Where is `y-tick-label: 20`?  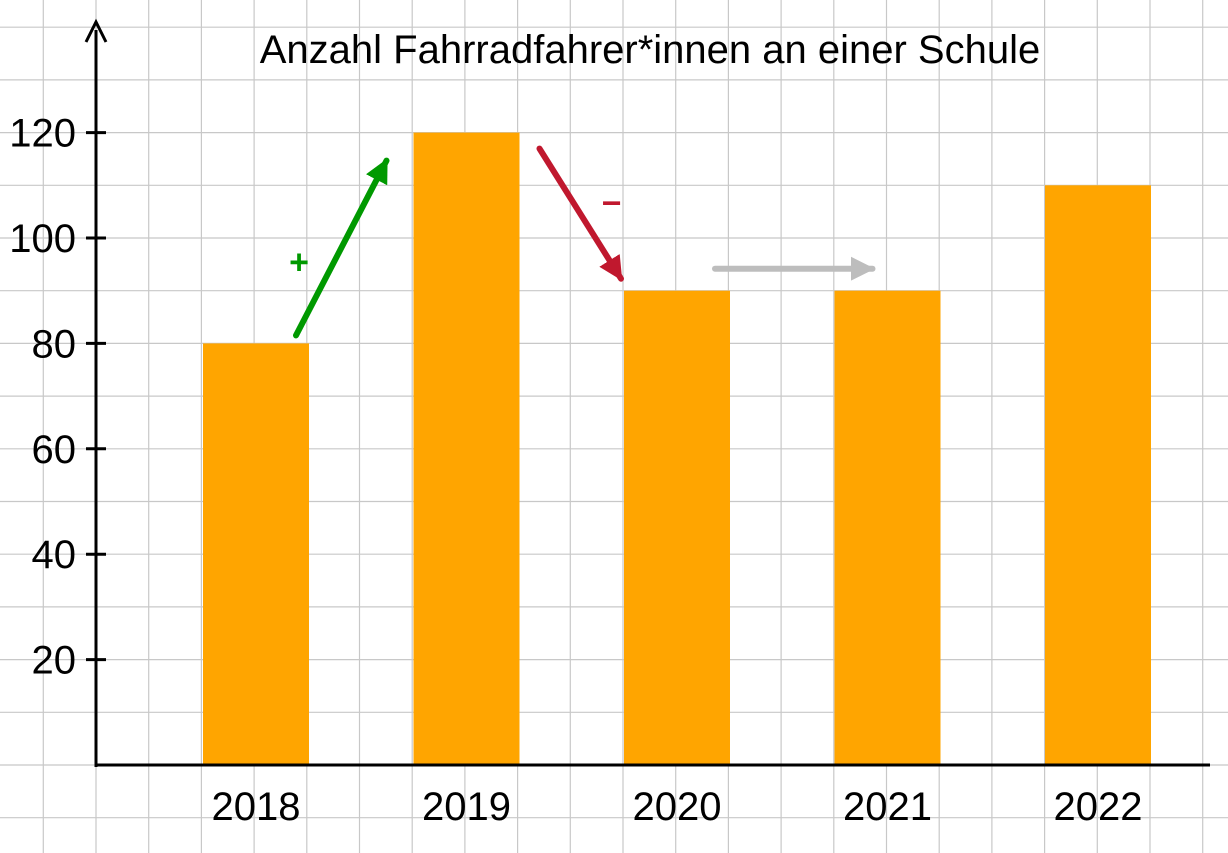 y-tick-label: 20 is located at coordinates (54, 661).